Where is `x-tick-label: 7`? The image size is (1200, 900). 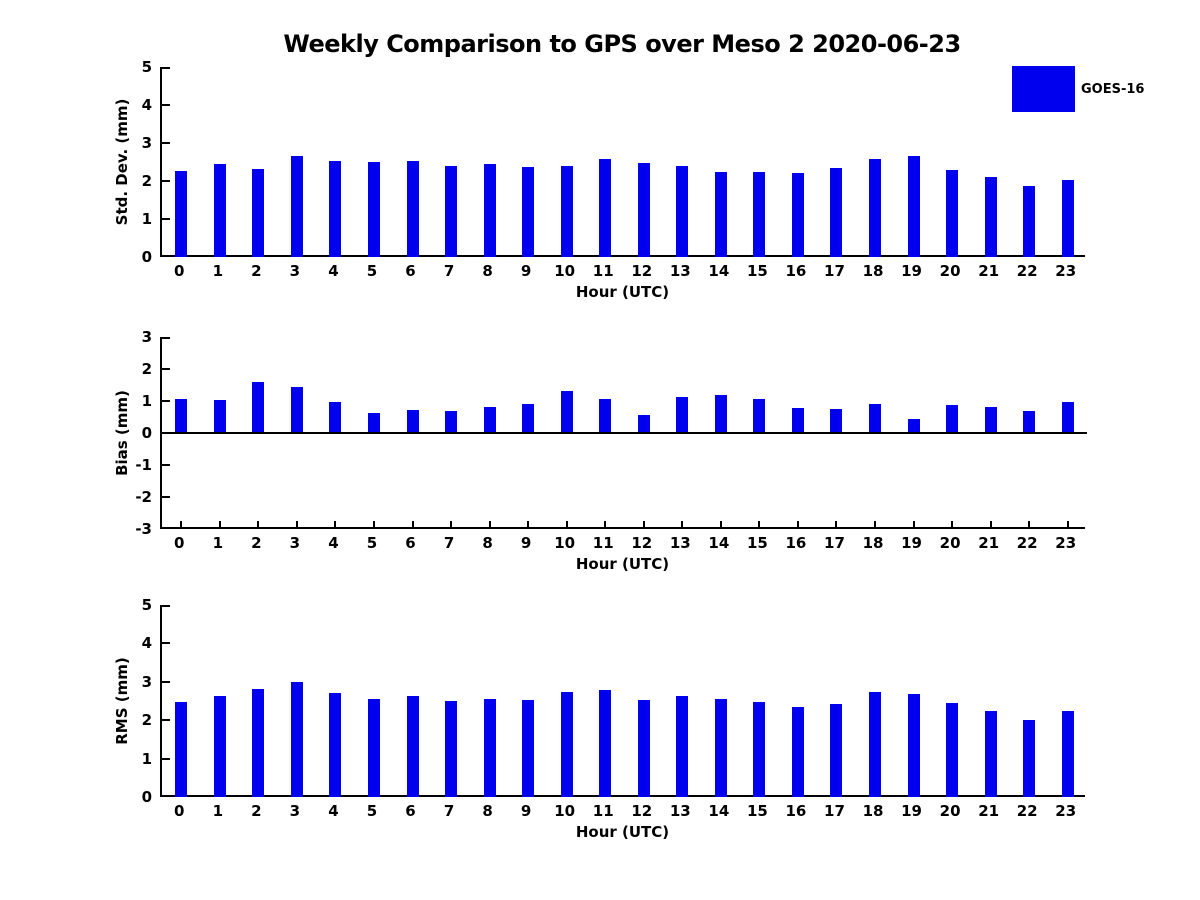
x-tick-label: 7 is located at coordinates (449, 271).